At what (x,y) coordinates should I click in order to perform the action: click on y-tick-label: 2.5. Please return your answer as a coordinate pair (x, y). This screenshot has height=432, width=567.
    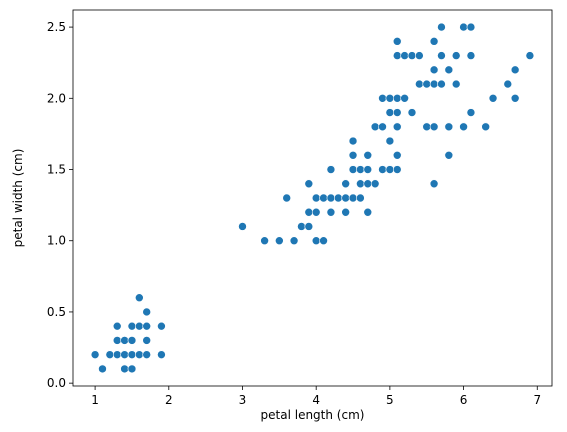
    Looking at the image, I should click on (56, 27).